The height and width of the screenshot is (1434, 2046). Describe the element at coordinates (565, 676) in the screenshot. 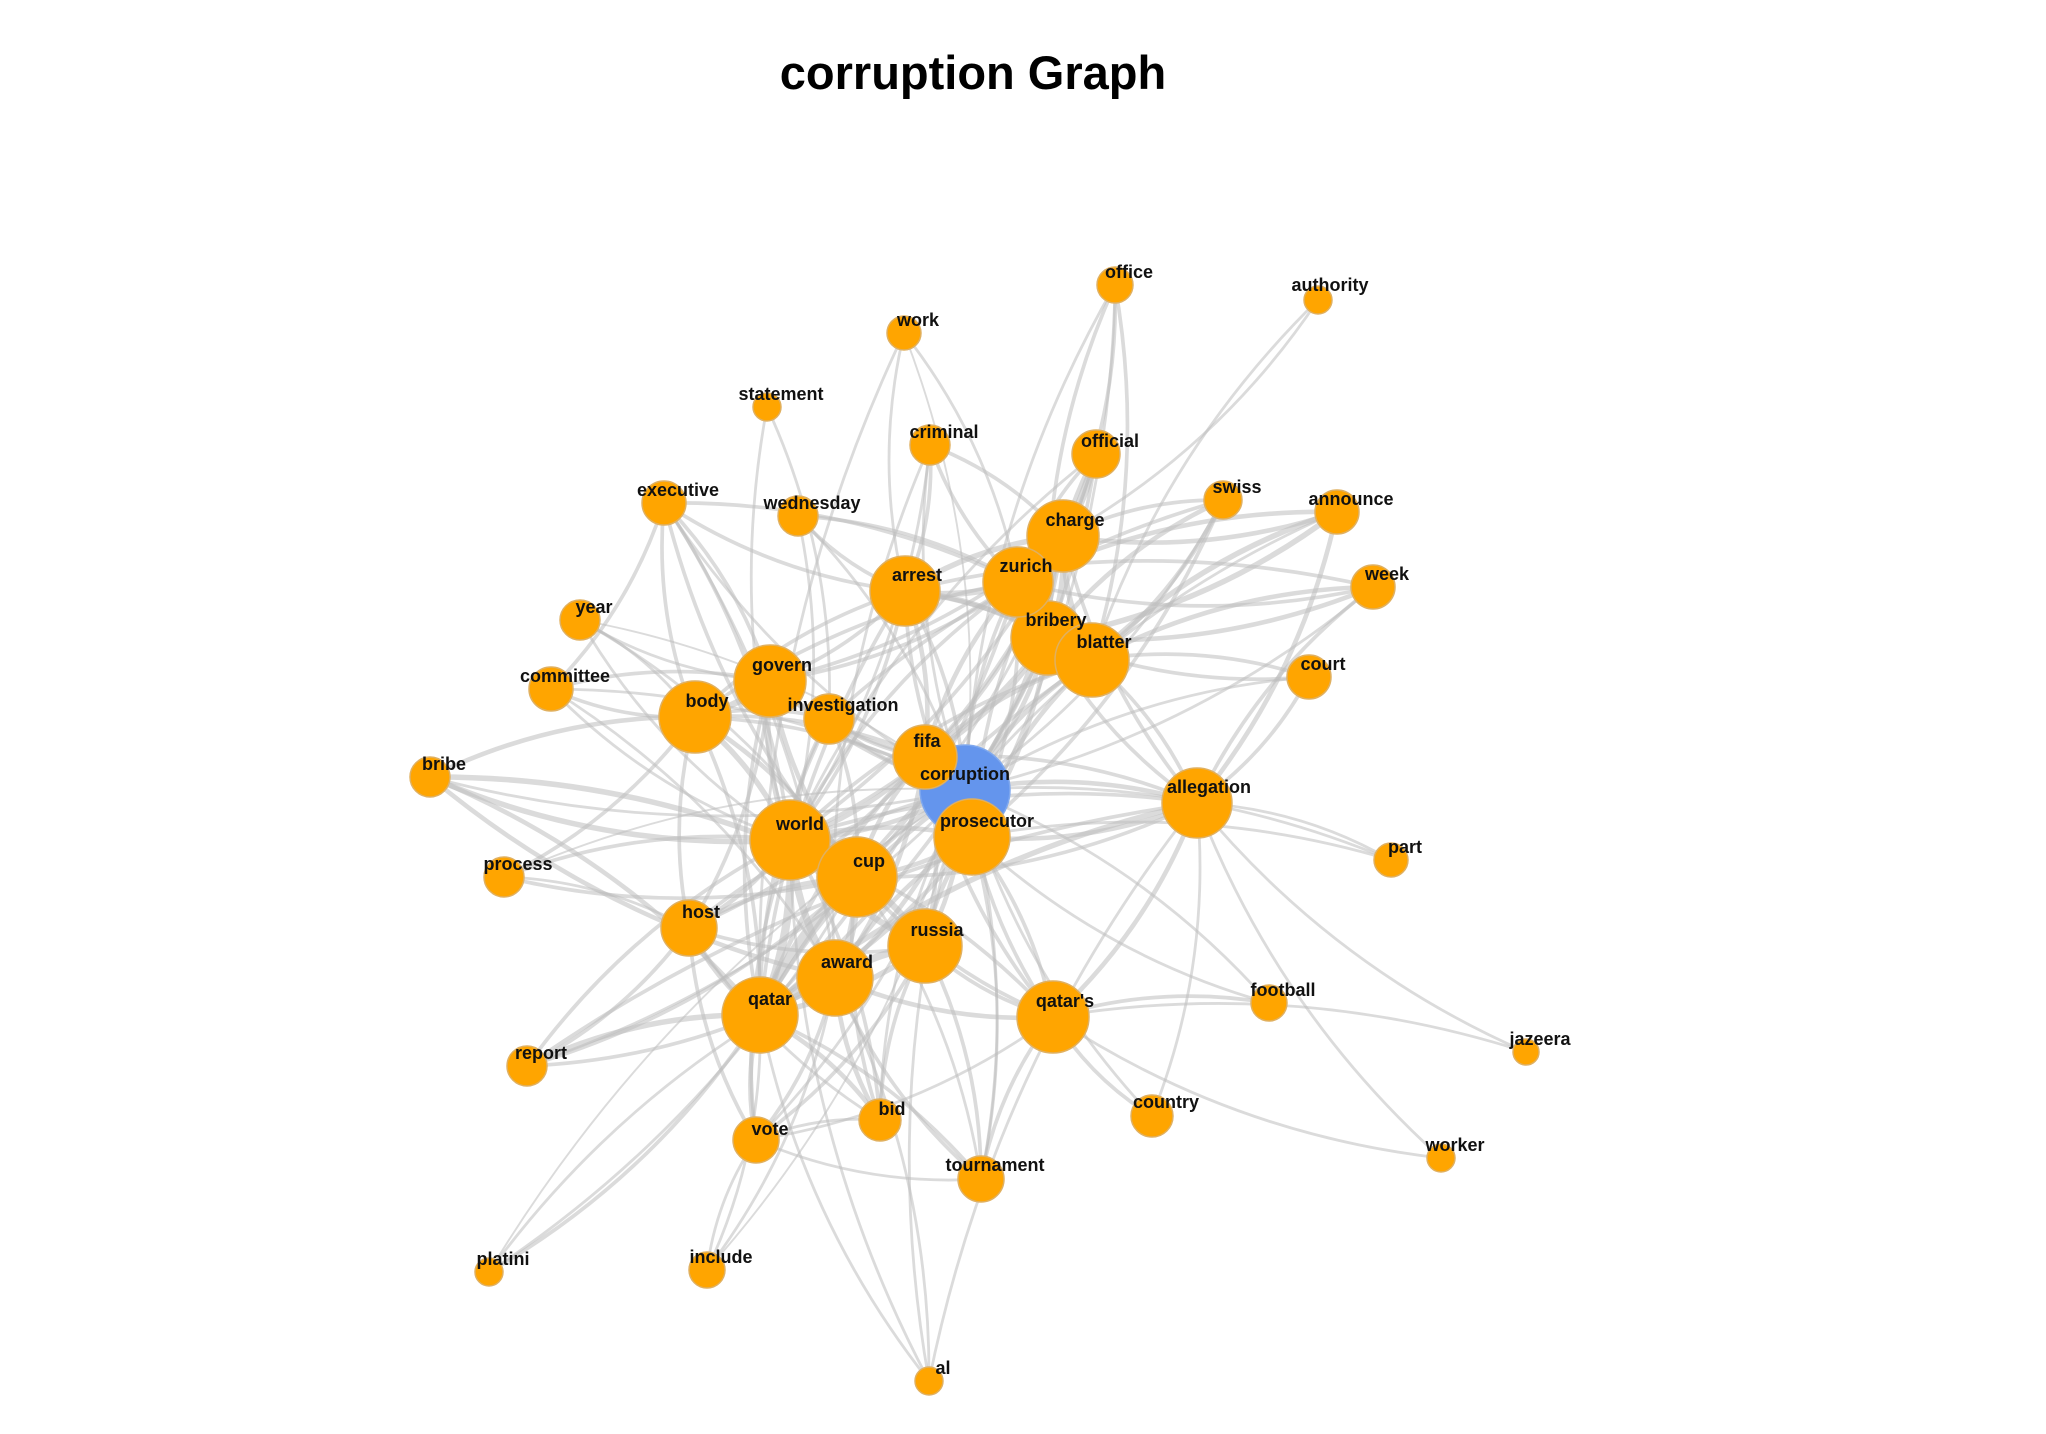

I see `node-label-committee: committee` at that location.